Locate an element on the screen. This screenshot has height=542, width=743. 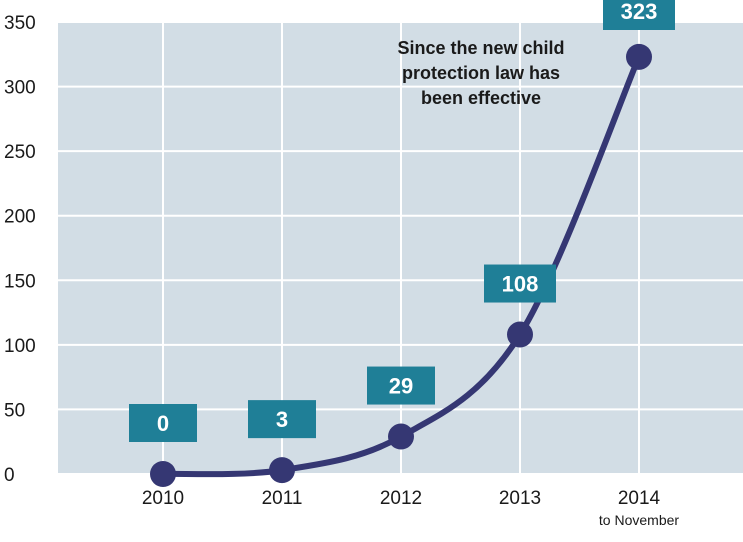
data-label: 29 is located at coordinates (401, 386).